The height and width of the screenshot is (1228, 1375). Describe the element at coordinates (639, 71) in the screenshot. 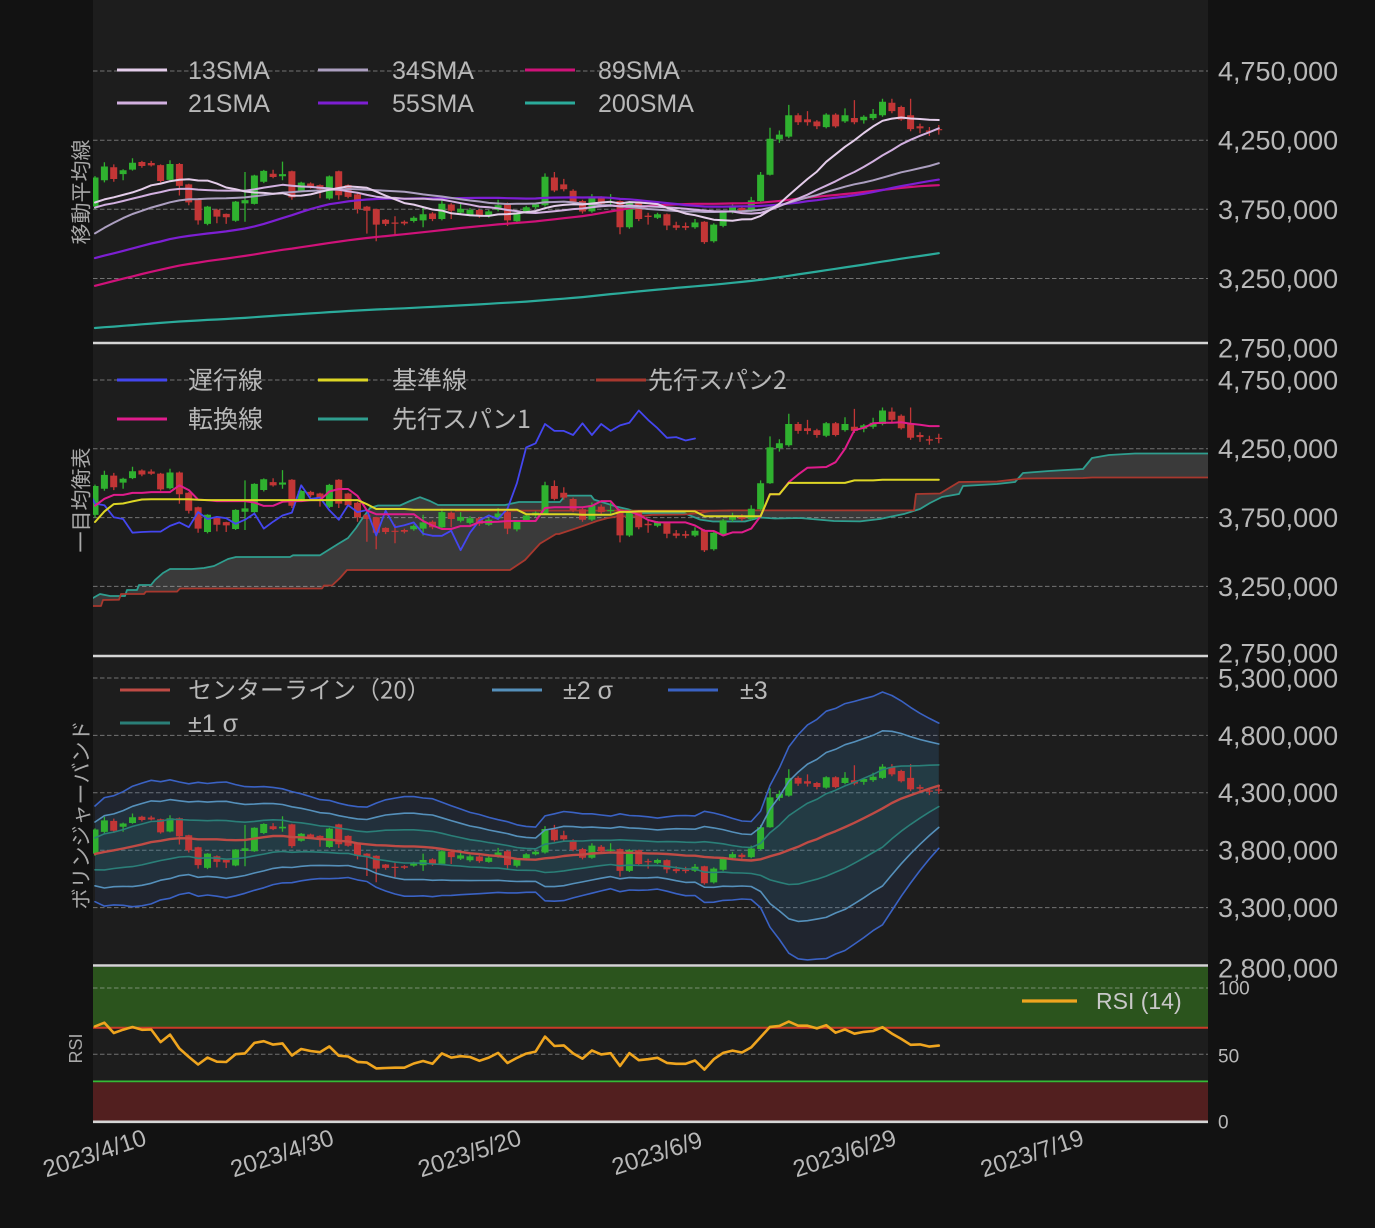

I see `svg-text: 89SMA` at that location.